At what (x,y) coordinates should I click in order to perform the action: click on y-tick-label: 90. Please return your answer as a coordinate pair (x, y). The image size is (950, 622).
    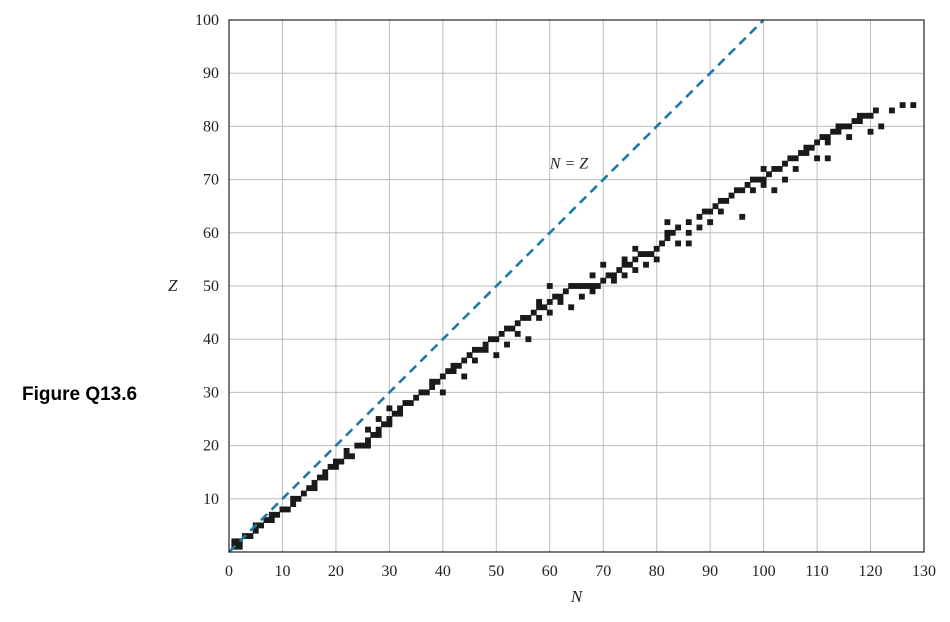
    Looking at the image, I should click on (211, 73).